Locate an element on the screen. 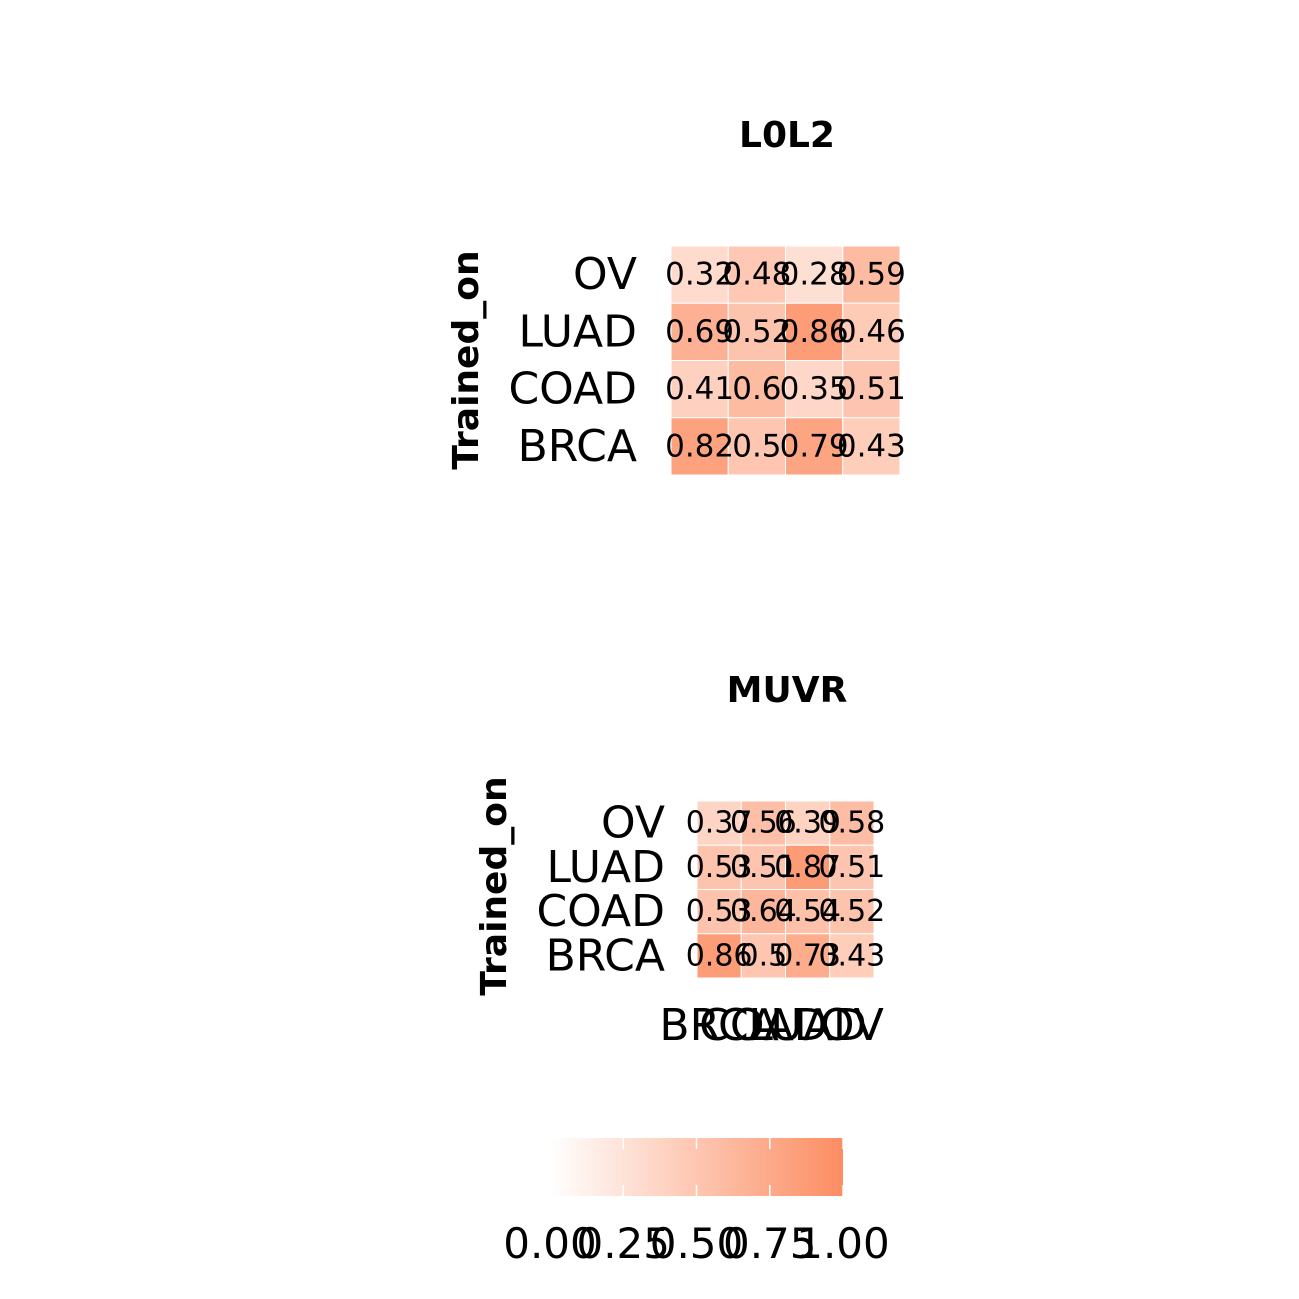 This screenshot has height=1299, width=1299. cell-value-label: 0.54 is located at coordinates (807, 911).